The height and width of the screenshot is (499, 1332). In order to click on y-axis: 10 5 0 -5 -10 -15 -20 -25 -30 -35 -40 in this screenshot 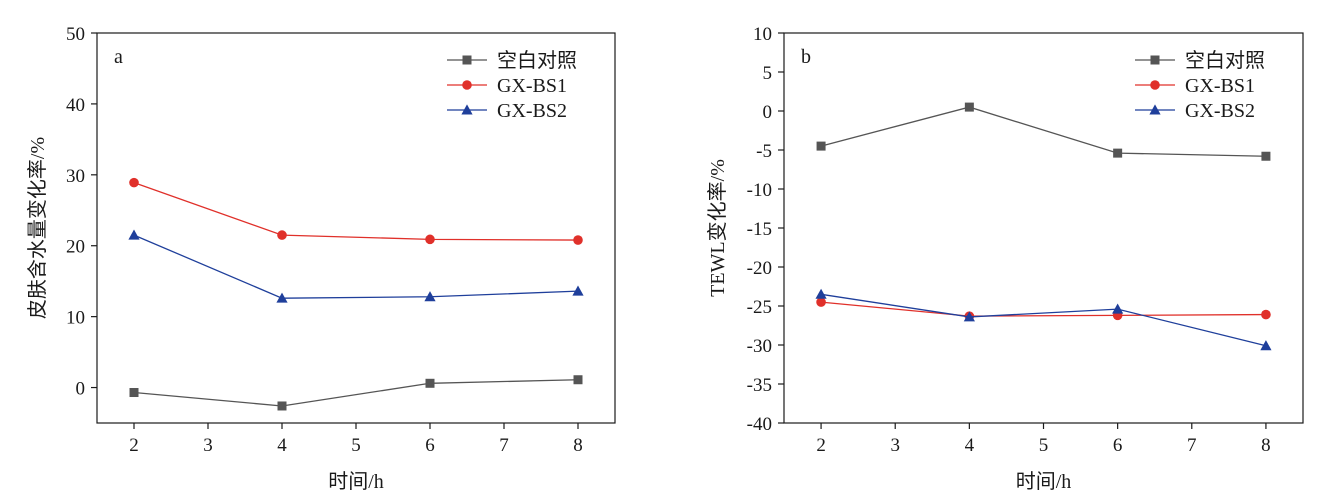, I will do `click(765, 229)`.